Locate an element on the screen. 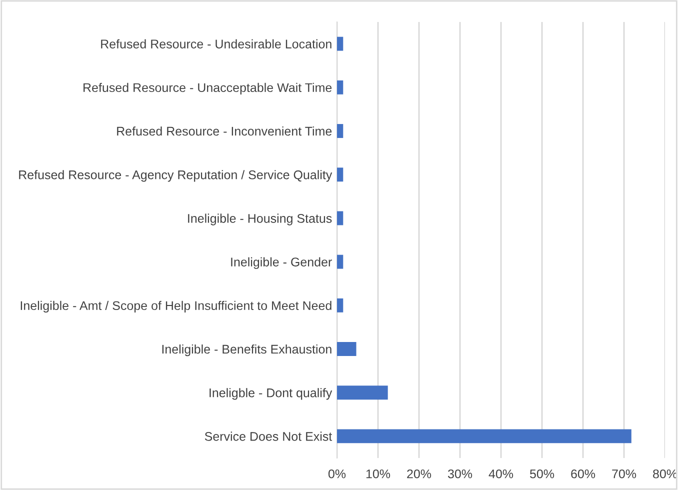  y-tick-label: Ineligble - Dont qualify is located at coordinates (271, 394).